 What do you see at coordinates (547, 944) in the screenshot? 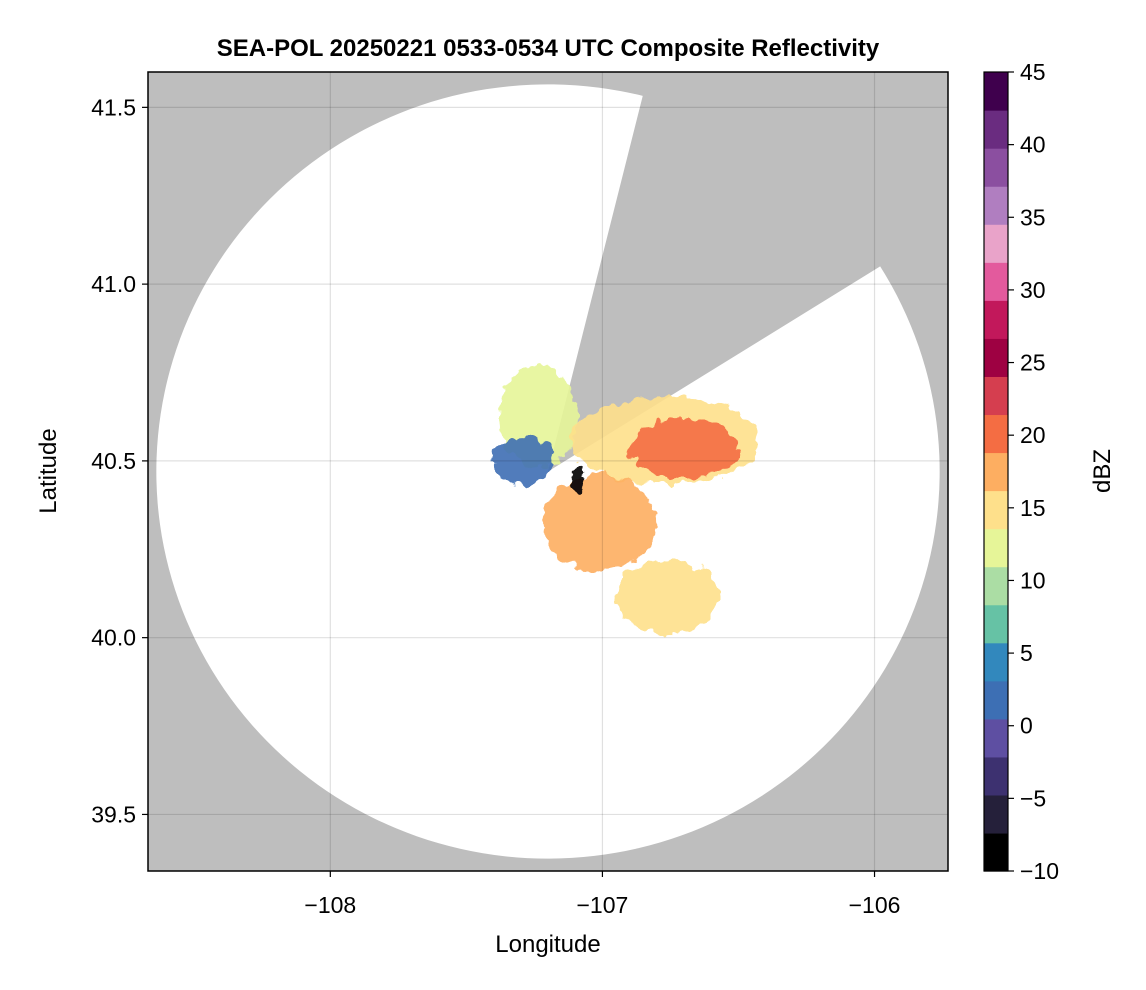
I see `x-axis-label: Longitude` at bounding box center [547, 944].